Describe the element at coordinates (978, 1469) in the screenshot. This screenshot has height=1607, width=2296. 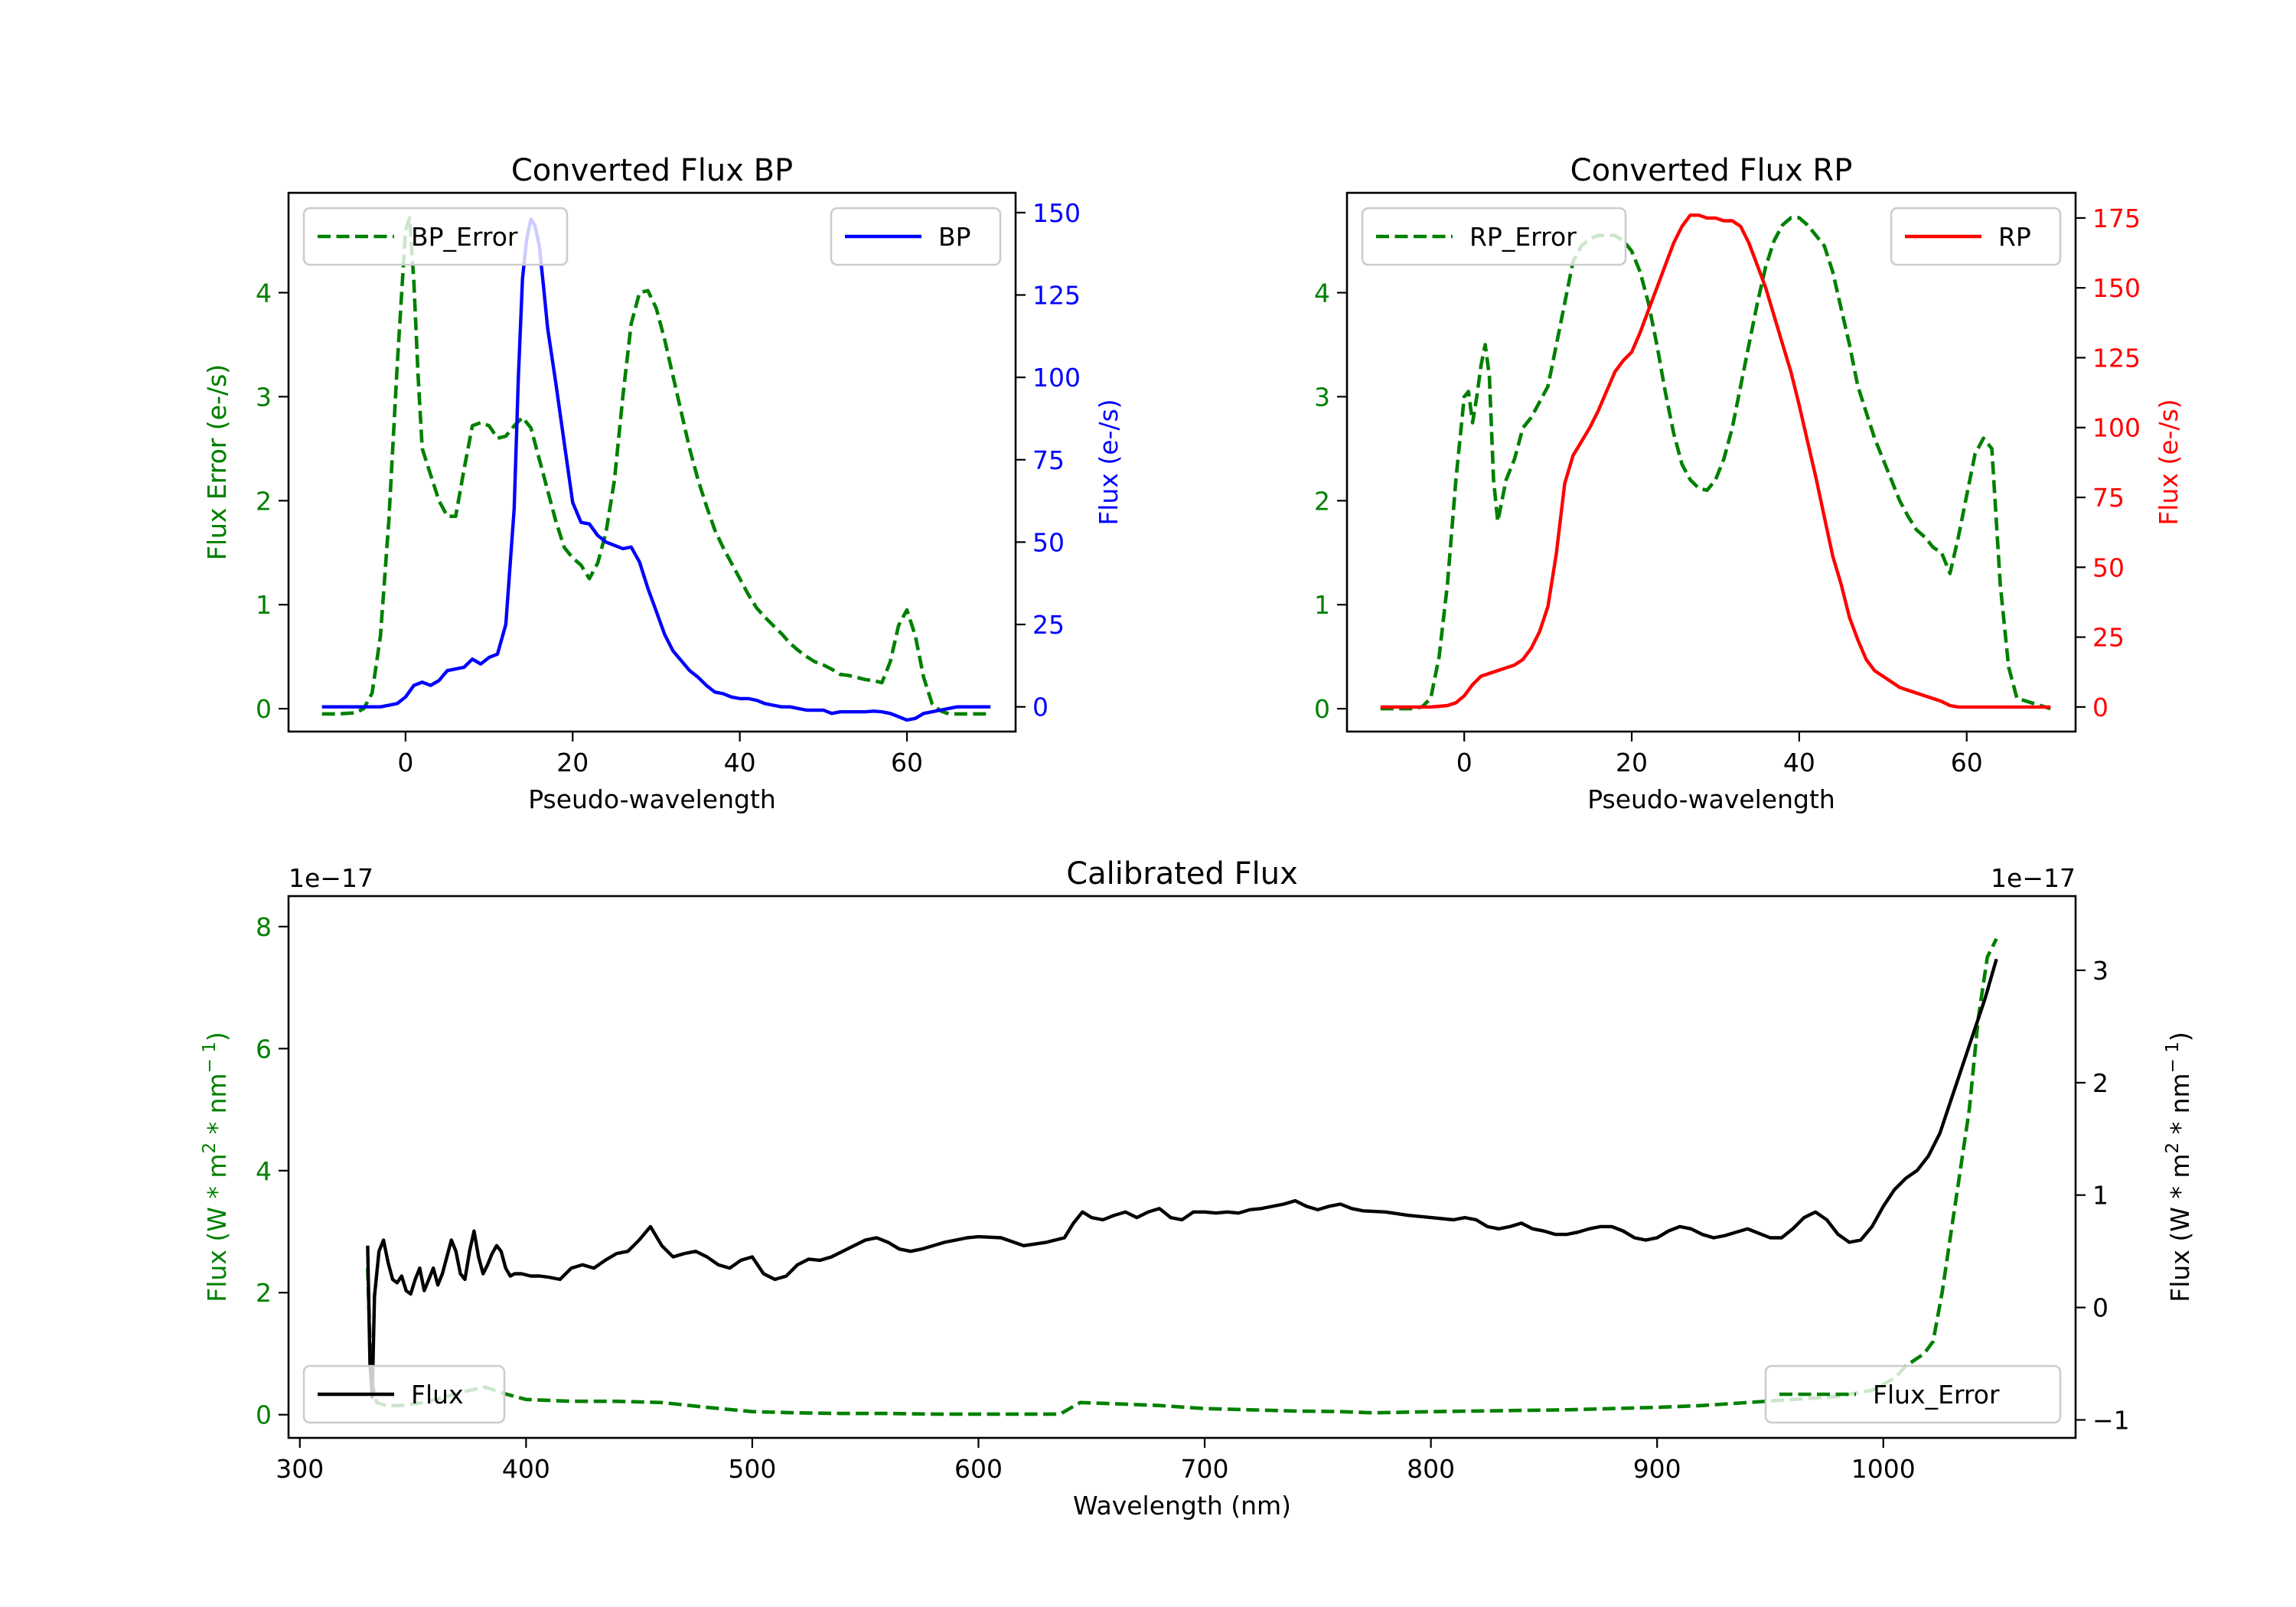
I see `x-tick-label: 600` at that location.